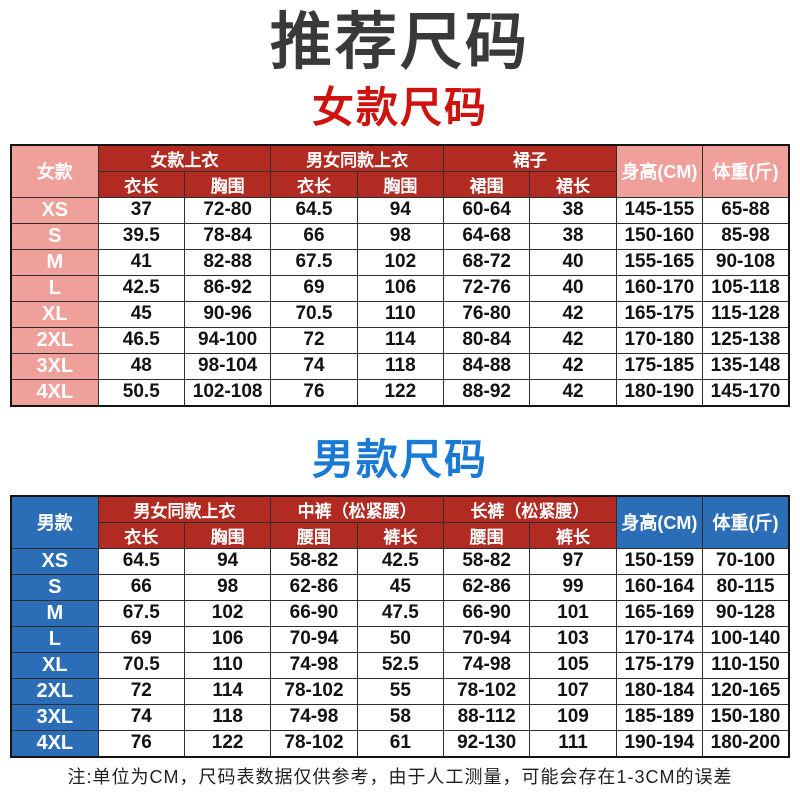  I want to click on value-cell: 90-128, so click(746, 613).